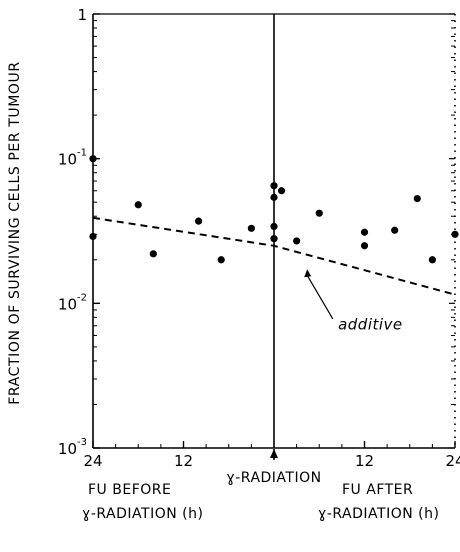 This screenshot has height=552, width=460. Describe the element at coordinates (130, 490) in the screenshot. I see `caption-before-line1: FU BEFORE` at that location.